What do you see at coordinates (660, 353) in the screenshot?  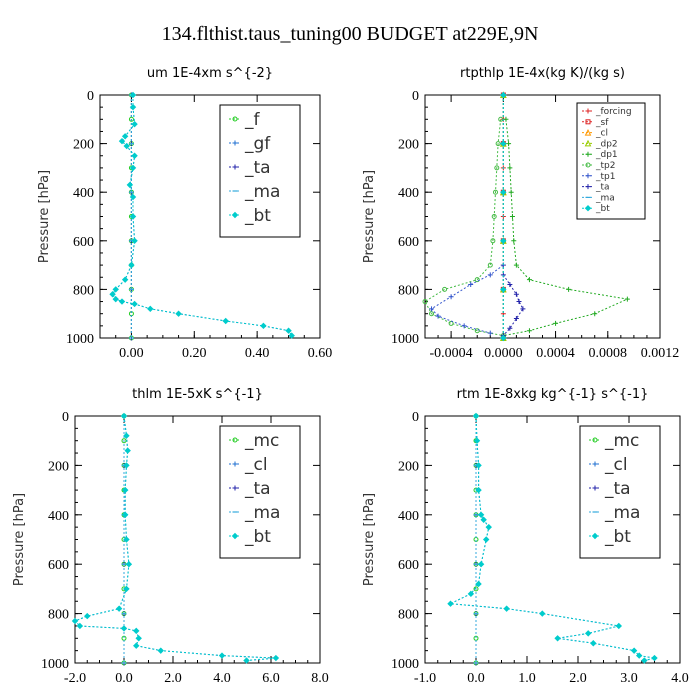 I see `x-tick-label: 0.0012` at bounding box center [660, 353].